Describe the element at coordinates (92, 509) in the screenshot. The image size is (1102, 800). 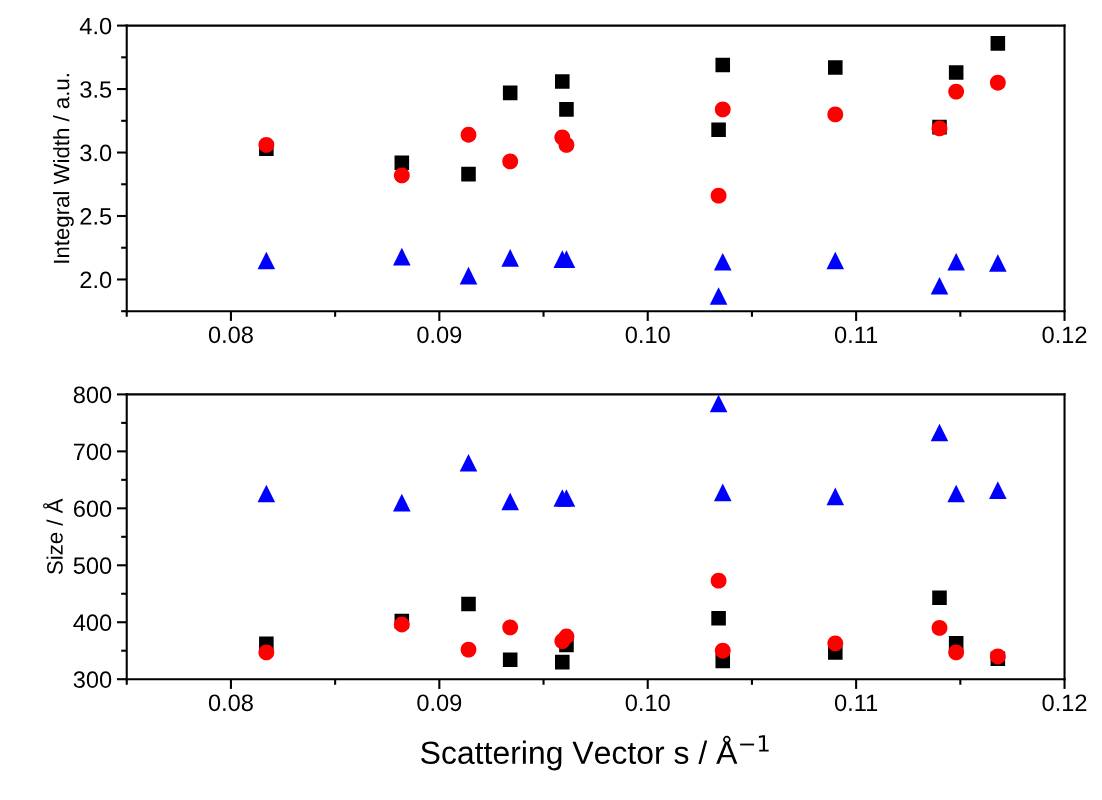
I see `y-tick-label: 600` at that location.